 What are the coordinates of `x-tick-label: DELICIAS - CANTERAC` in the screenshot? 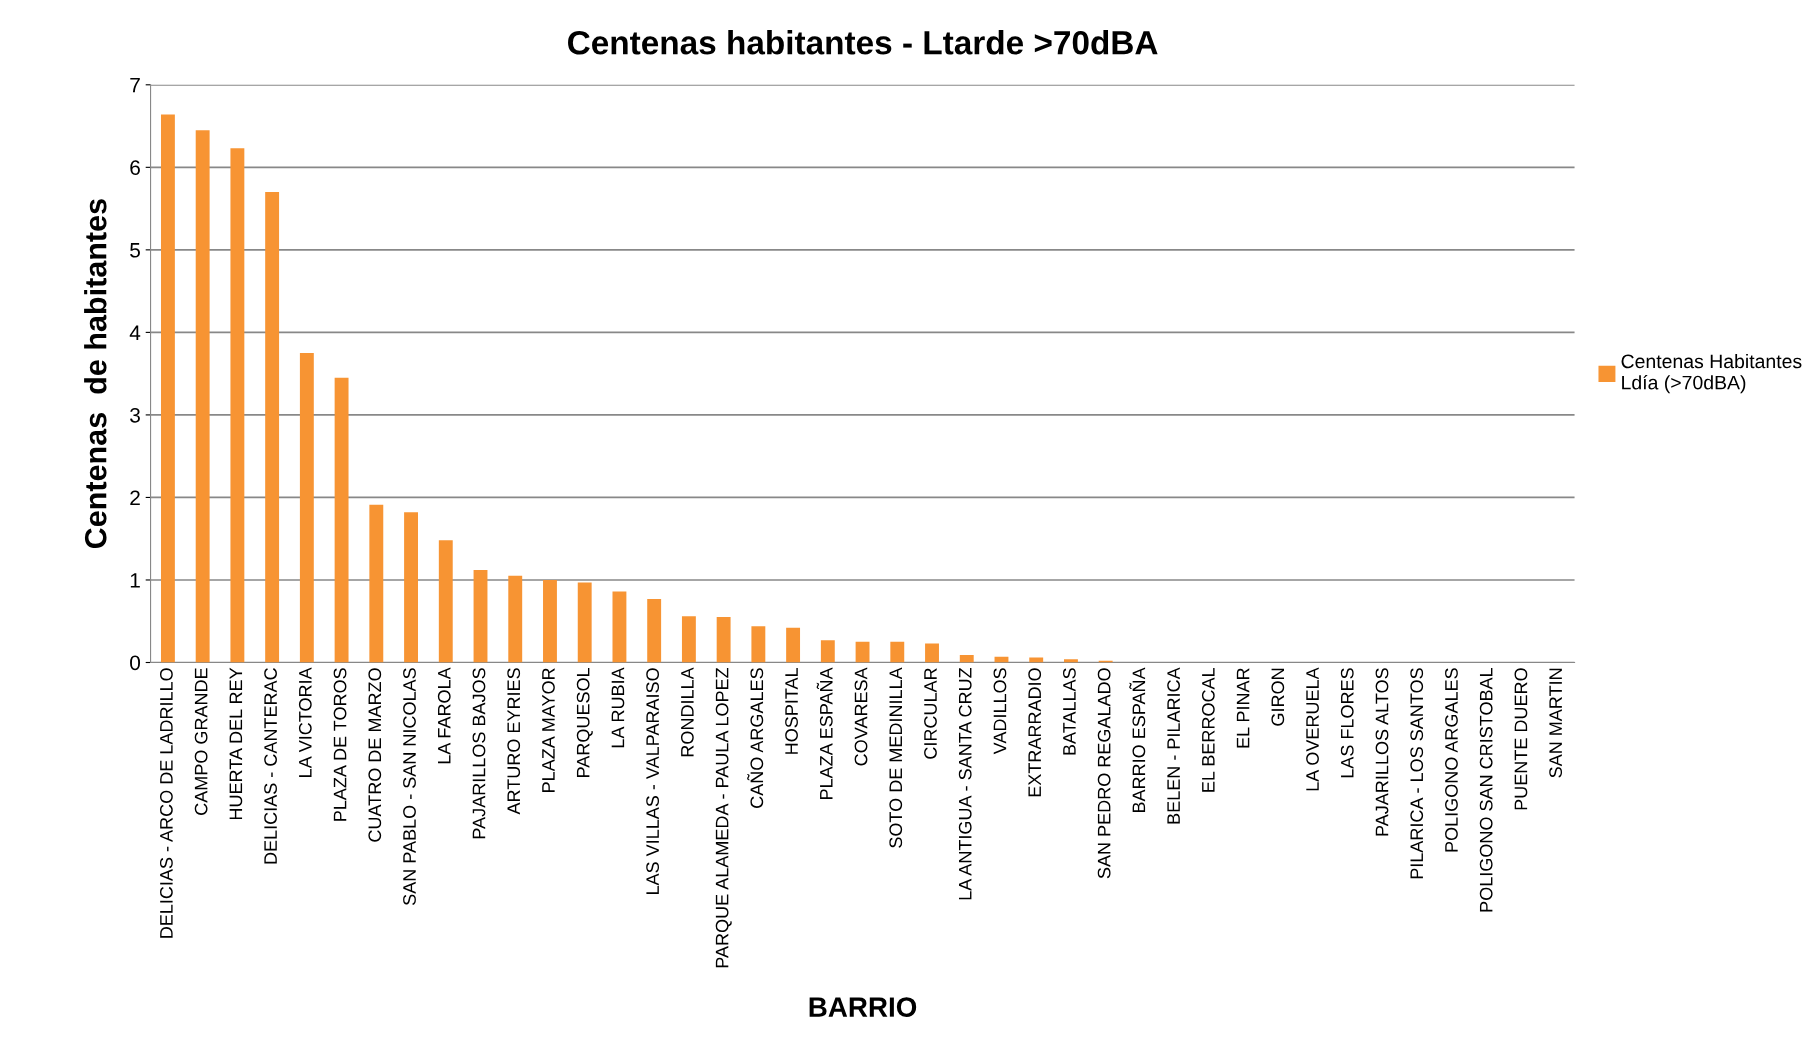 It's located at (270, 766).